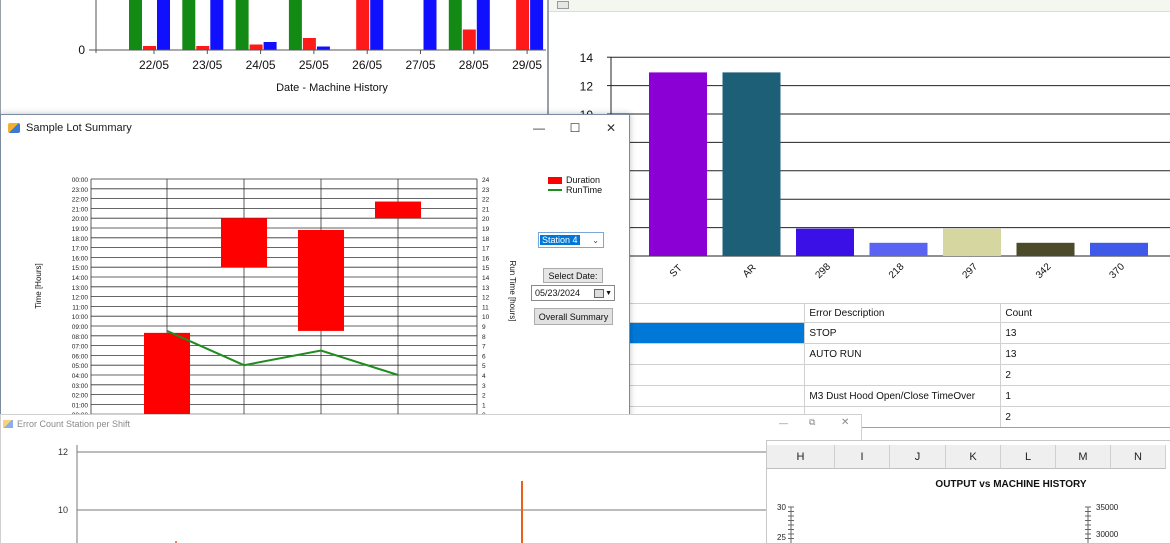  What do you see at coordinates (261, 65) in the screenshot?
I see `x-tick-label: 24/05` at bounding box center [261, 65].